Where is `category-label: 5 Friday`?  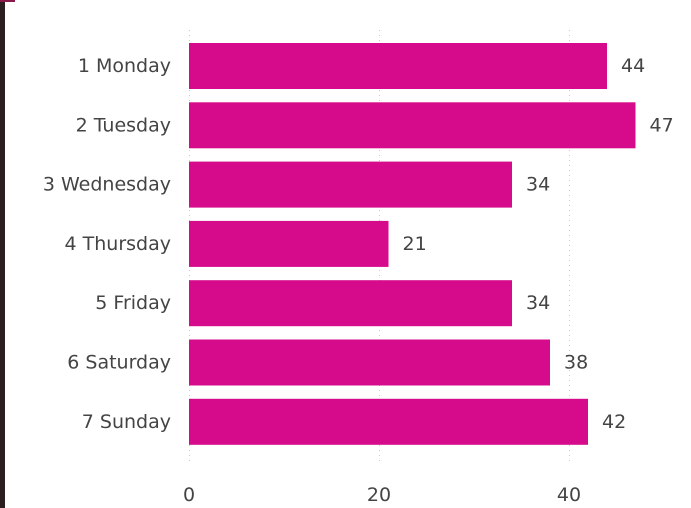
category-label: 5 Friday is located at coordinates (133, 303).